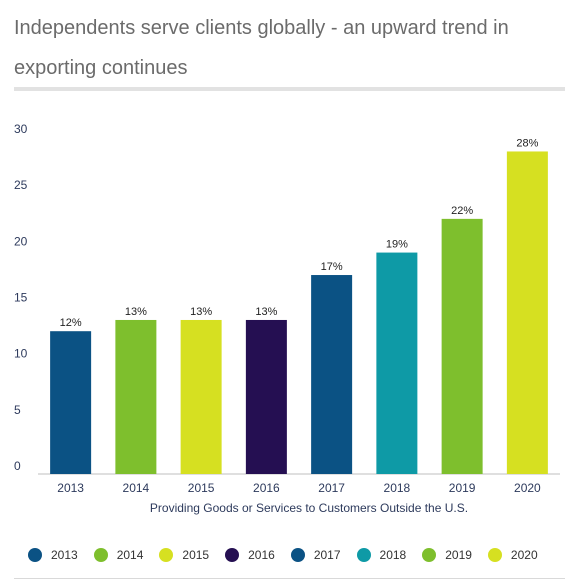  Describe the element at coordinates (266, 396) in the screenshot. I see `bar-2016` at that location.